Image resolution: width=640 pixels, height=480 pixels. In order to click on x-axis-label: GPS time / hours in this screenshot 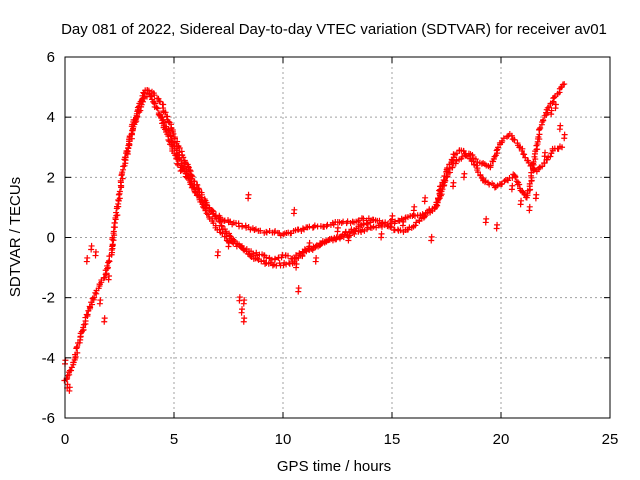, I will do `click(334, 466)`.